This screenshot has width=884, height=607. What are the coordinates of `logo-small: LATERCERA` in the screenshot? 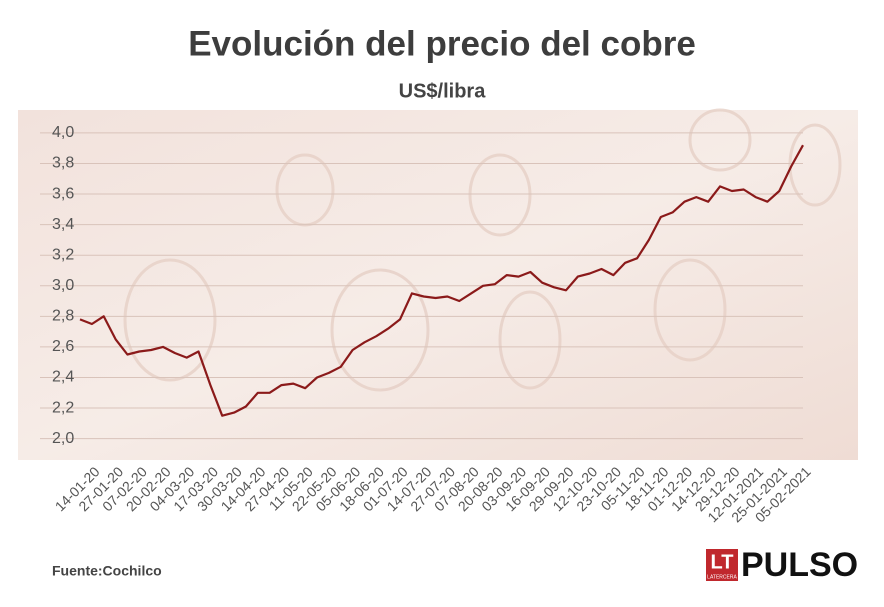 It's located at (722, 577).